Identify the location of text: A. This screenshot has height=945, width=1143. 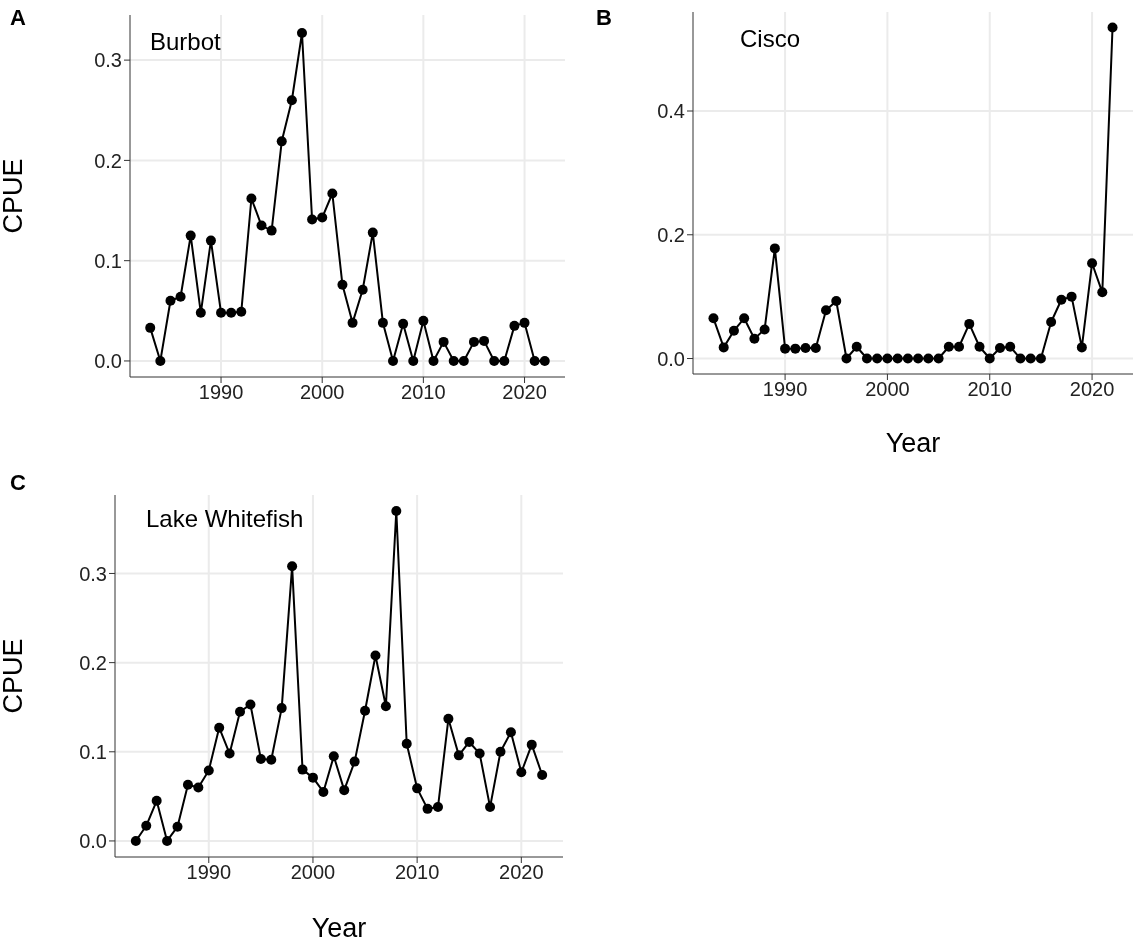
(18, 18).